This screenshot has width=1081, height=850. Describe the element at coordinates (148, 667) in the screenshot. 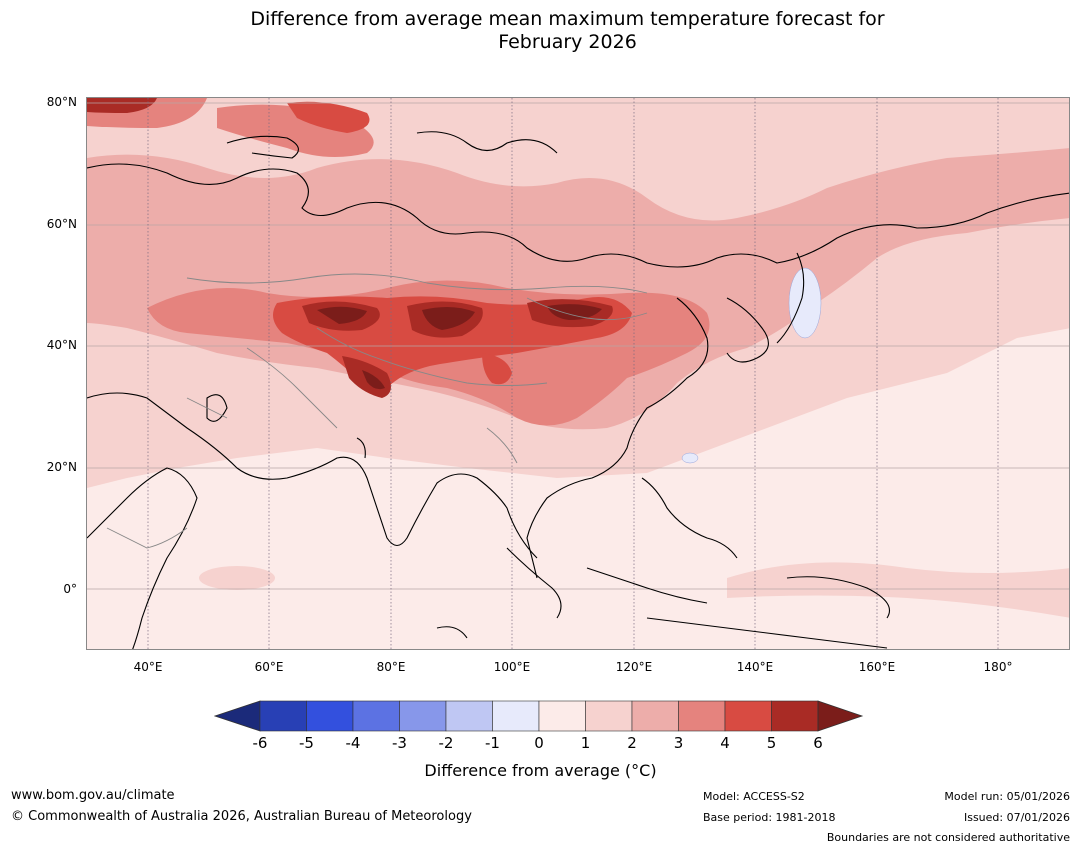

I see `lon-label-40e: 40°E` at that location.